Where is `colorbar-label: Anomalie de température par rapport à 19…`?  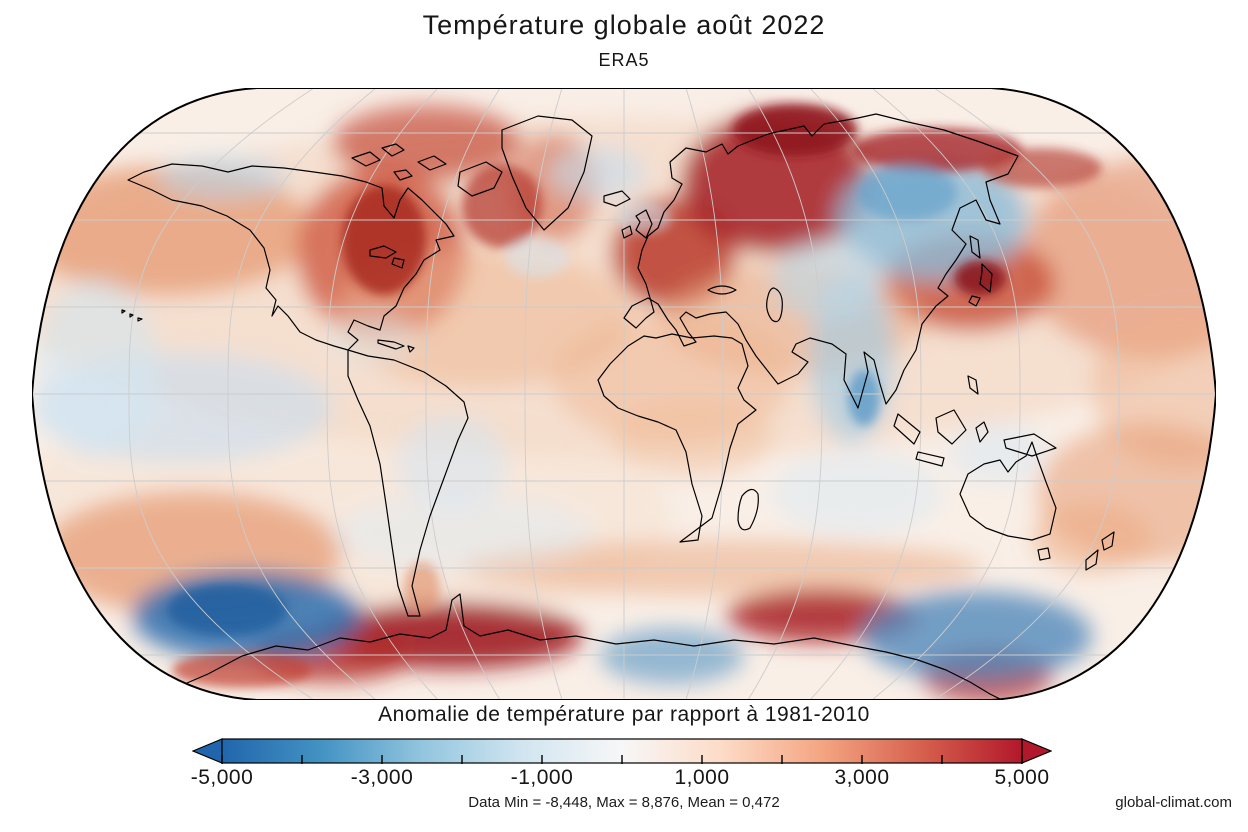
colorbar-label: Anomalie de température par rapport à 19… is located at coordinates (624, 714).